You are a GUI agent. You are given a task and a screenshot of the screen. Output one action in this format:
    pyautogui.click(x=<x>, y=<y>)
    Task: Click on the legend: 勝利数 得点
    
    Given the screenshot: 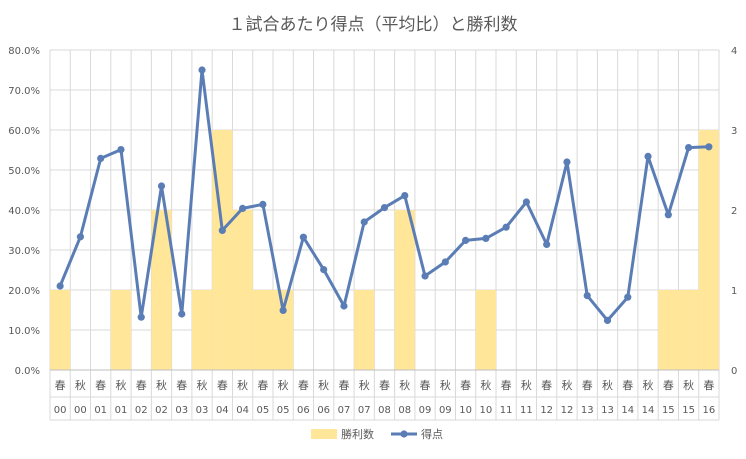 What is the action you would take?
    pyautogui.click(x=377, y=434)
    